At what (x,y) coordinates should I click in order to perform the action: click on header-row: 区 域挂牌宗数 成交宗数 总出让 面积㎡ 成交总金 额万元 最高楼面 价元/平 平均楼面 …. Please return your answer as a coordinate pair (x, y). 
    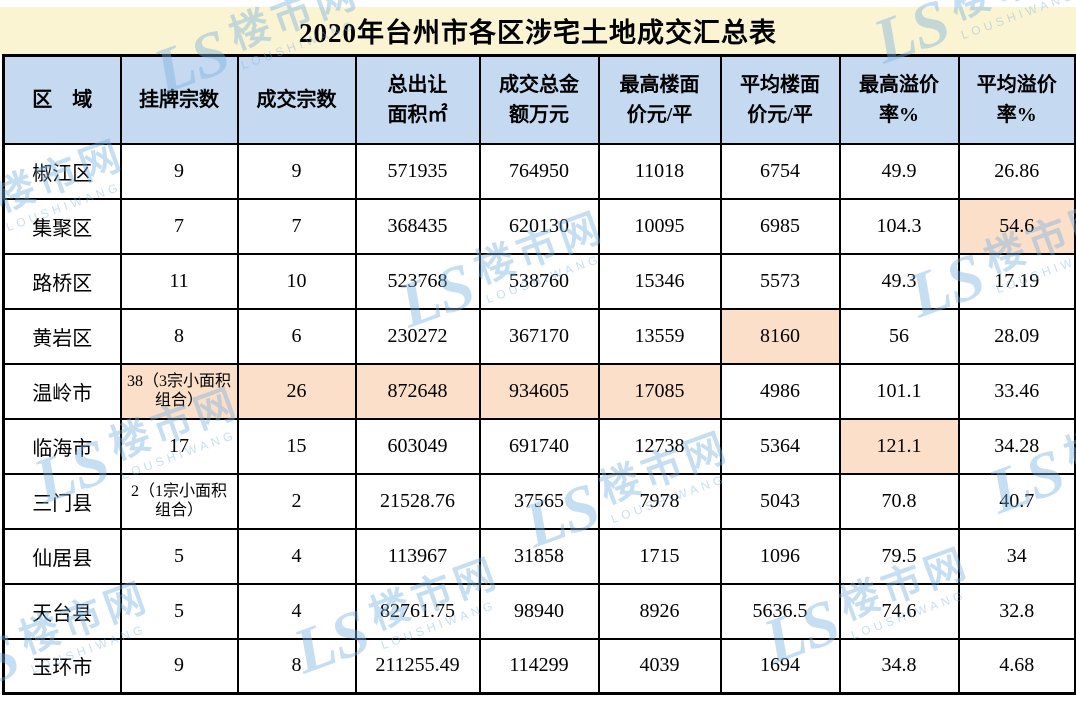
    Looking at the image, I should click on (539, 99).